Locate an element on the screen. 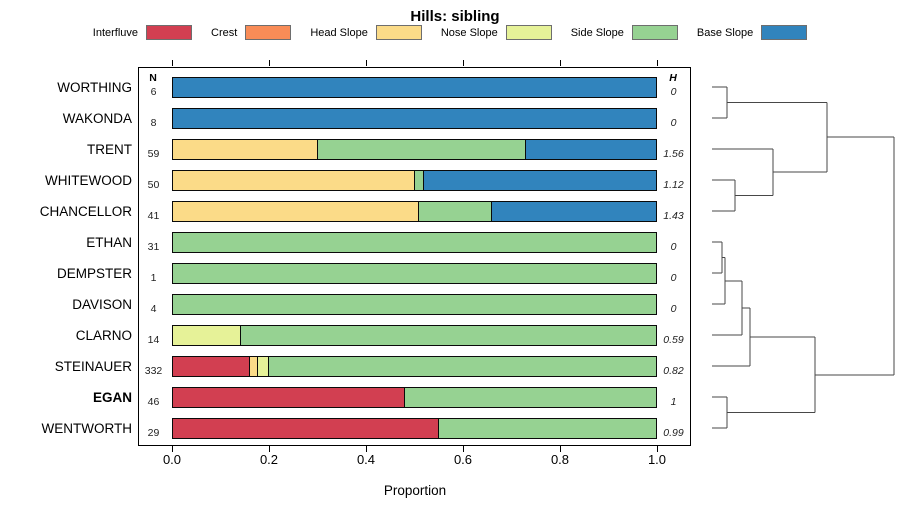 This screenshot has height=520, width=900. legend-item-side-slope: Side Slope is located at coordinates (624, 32).